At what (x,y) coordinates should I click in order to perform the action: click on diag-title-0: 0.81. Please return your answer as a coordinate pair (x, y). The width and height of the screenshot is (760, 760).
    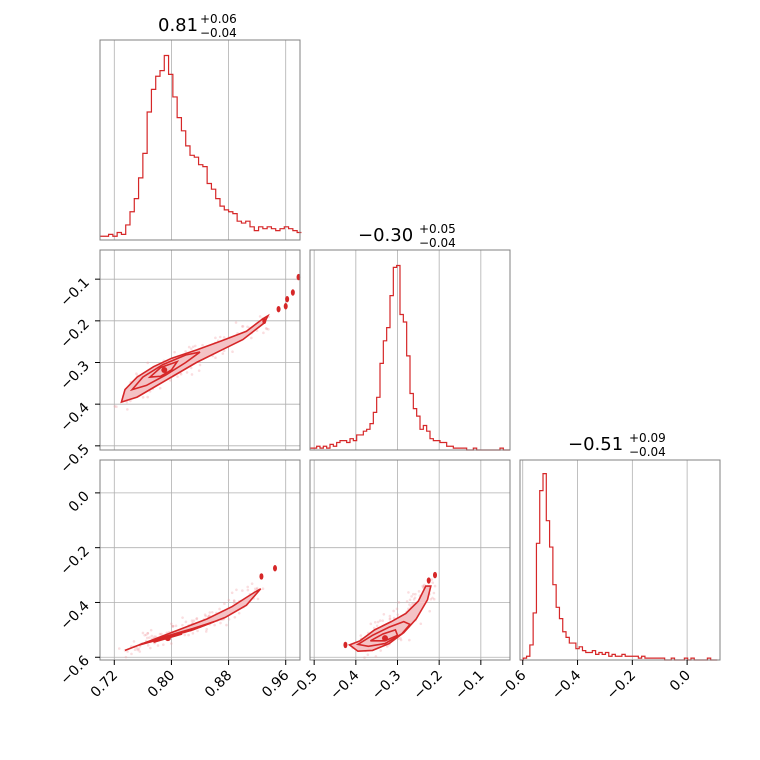
    Looking at the image, I should click on (178, 25).